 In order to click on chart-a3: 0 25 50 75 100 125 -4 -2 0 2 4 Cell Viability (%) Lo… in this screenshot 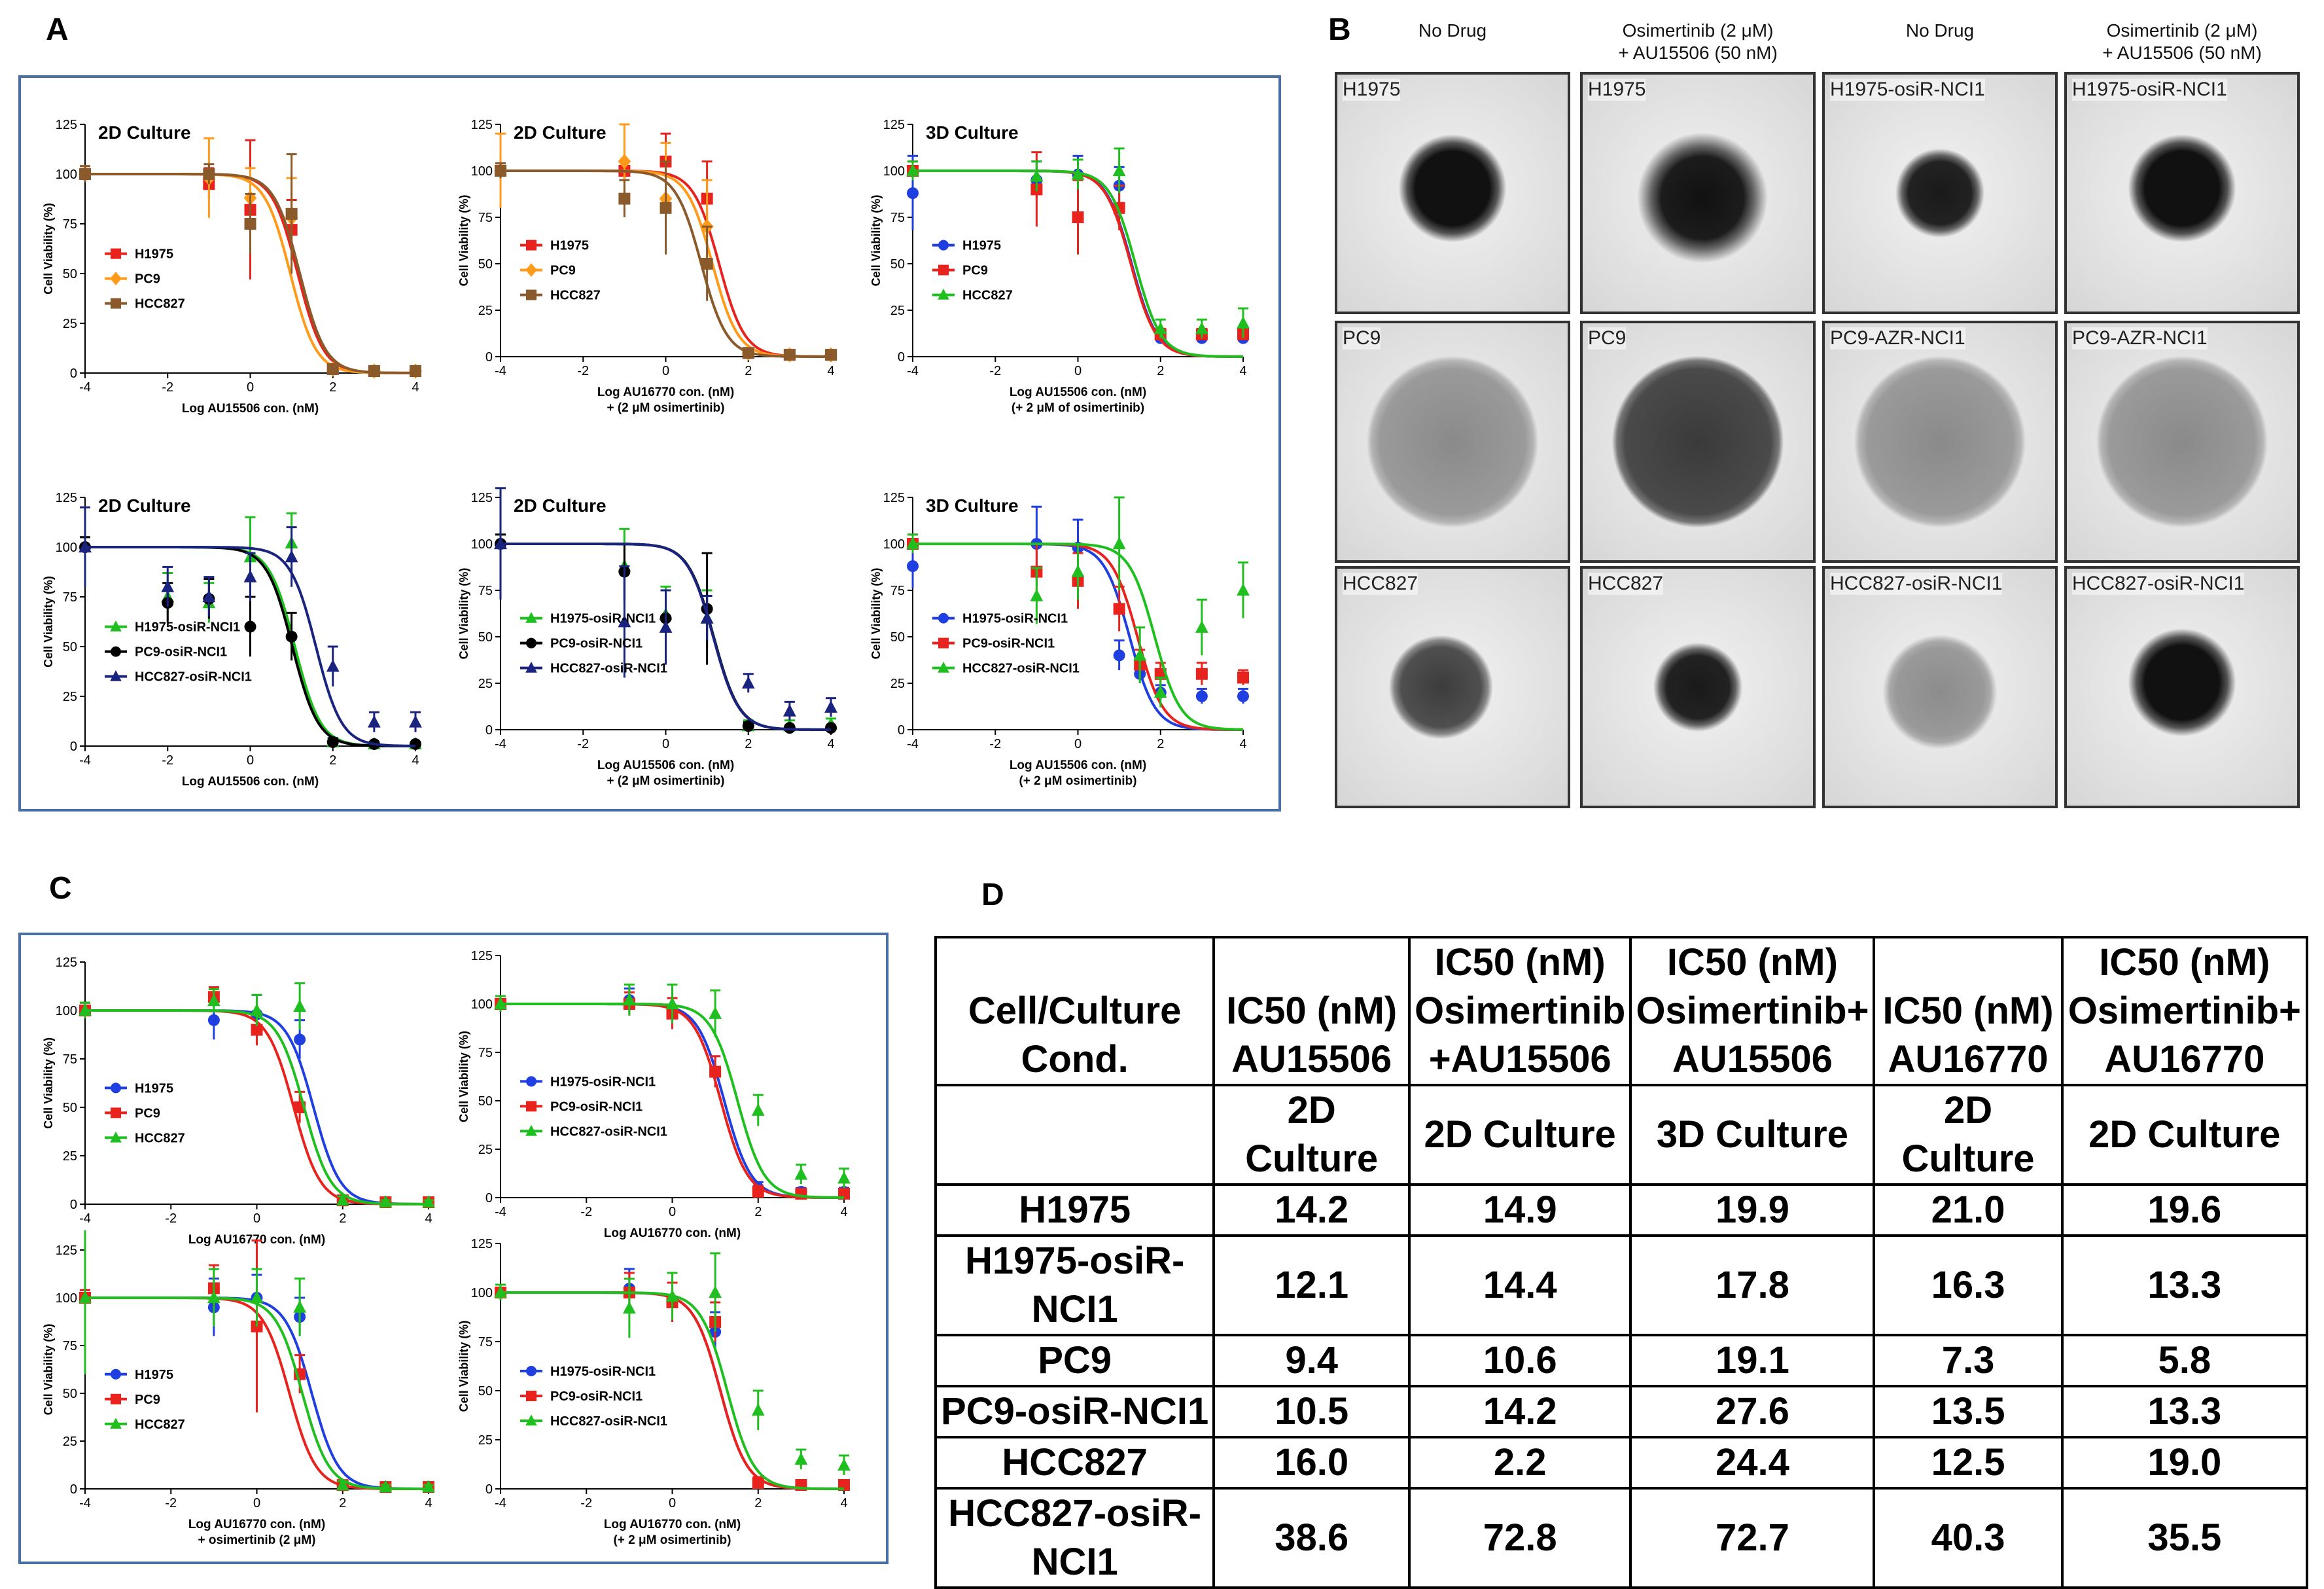, I will do `click(1060, 266)`.